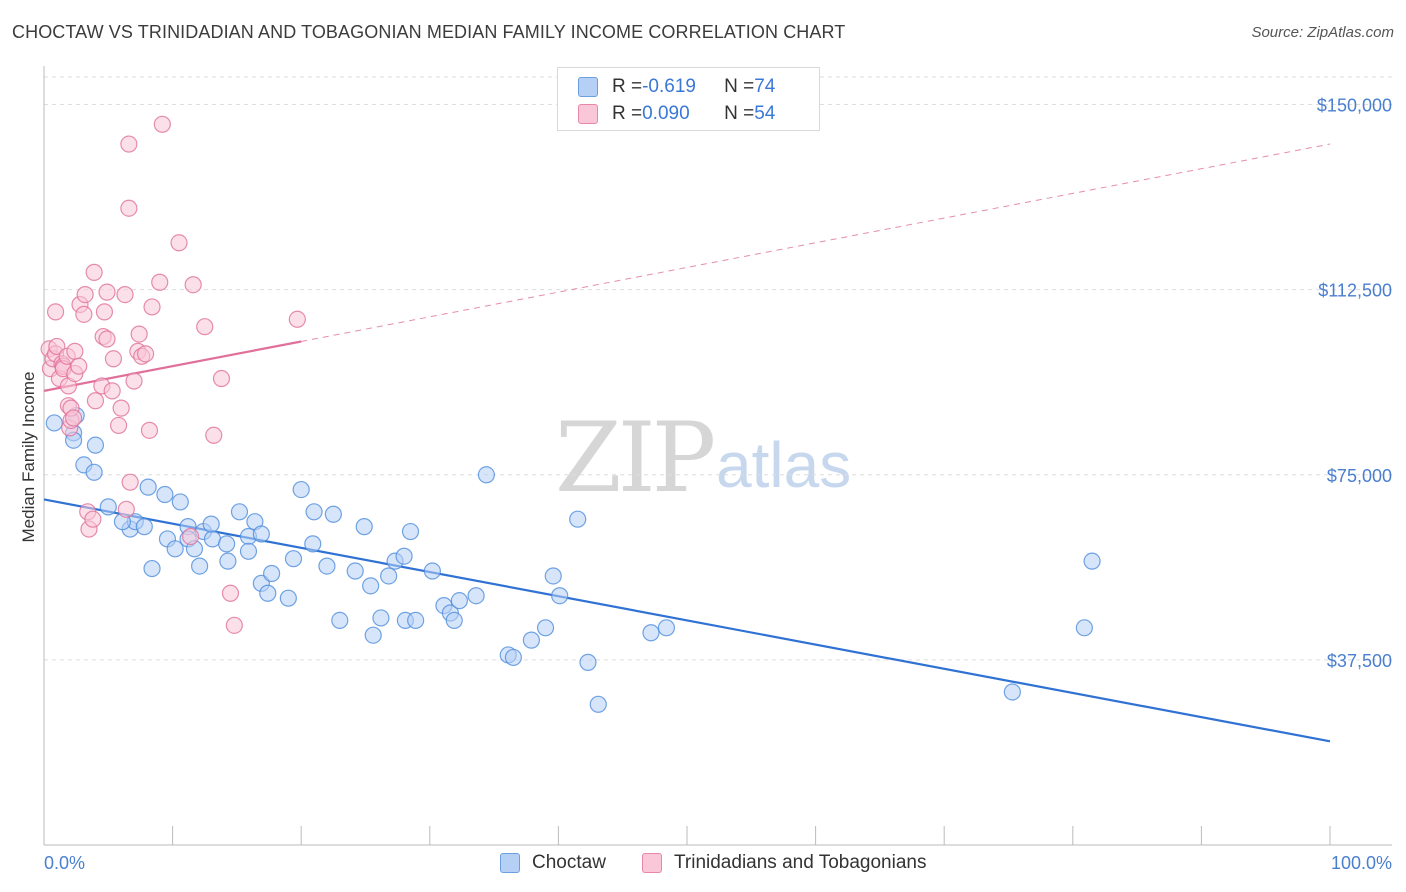 The image size is (1406, 892). Describe the element at coordinates (739, 86) in the screenshot. I see `legend-n-label: N =` at that location.